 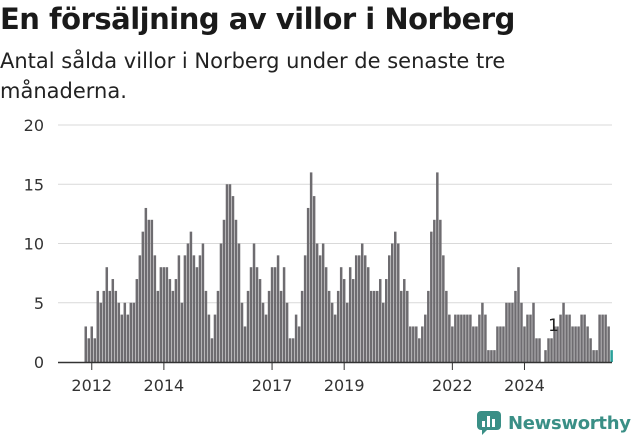 What do you see at coordinates (34, 184) in the screenshot?
I see `y-tick-label: 15` at bounding box center [34, 184].